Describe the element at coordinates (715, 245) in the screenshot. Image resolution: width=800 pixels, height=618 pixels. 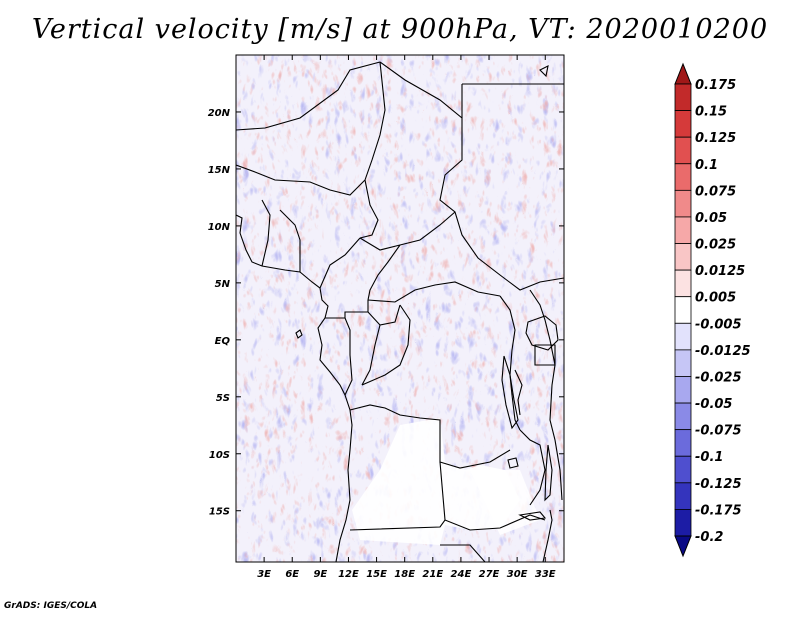
I see `colorbar-label: 0.025` at that location.